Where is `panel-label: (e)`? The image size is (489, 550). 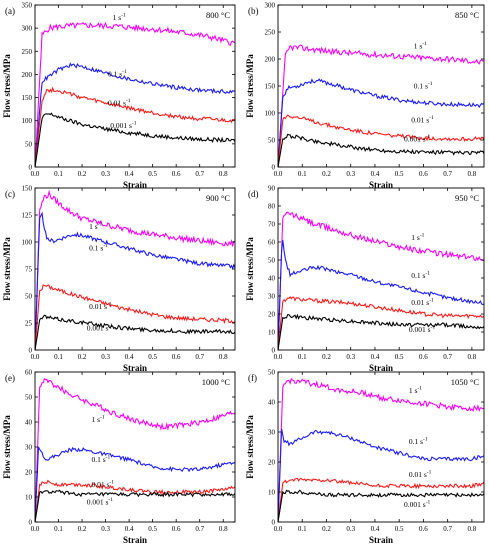
panel-label: (e) is located at coordinates (10, 378).